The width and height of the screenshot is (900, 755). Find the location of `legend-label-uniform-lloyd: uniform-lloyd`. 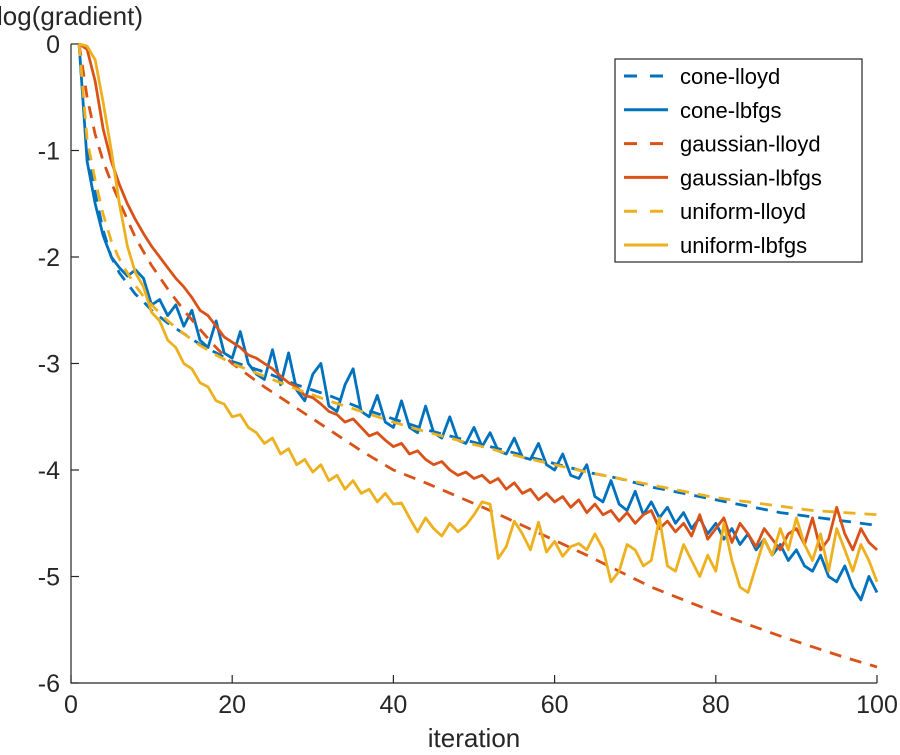

legend-label-uniform-lloyd: uniform-lloyd is located at coordinates (743, 211).